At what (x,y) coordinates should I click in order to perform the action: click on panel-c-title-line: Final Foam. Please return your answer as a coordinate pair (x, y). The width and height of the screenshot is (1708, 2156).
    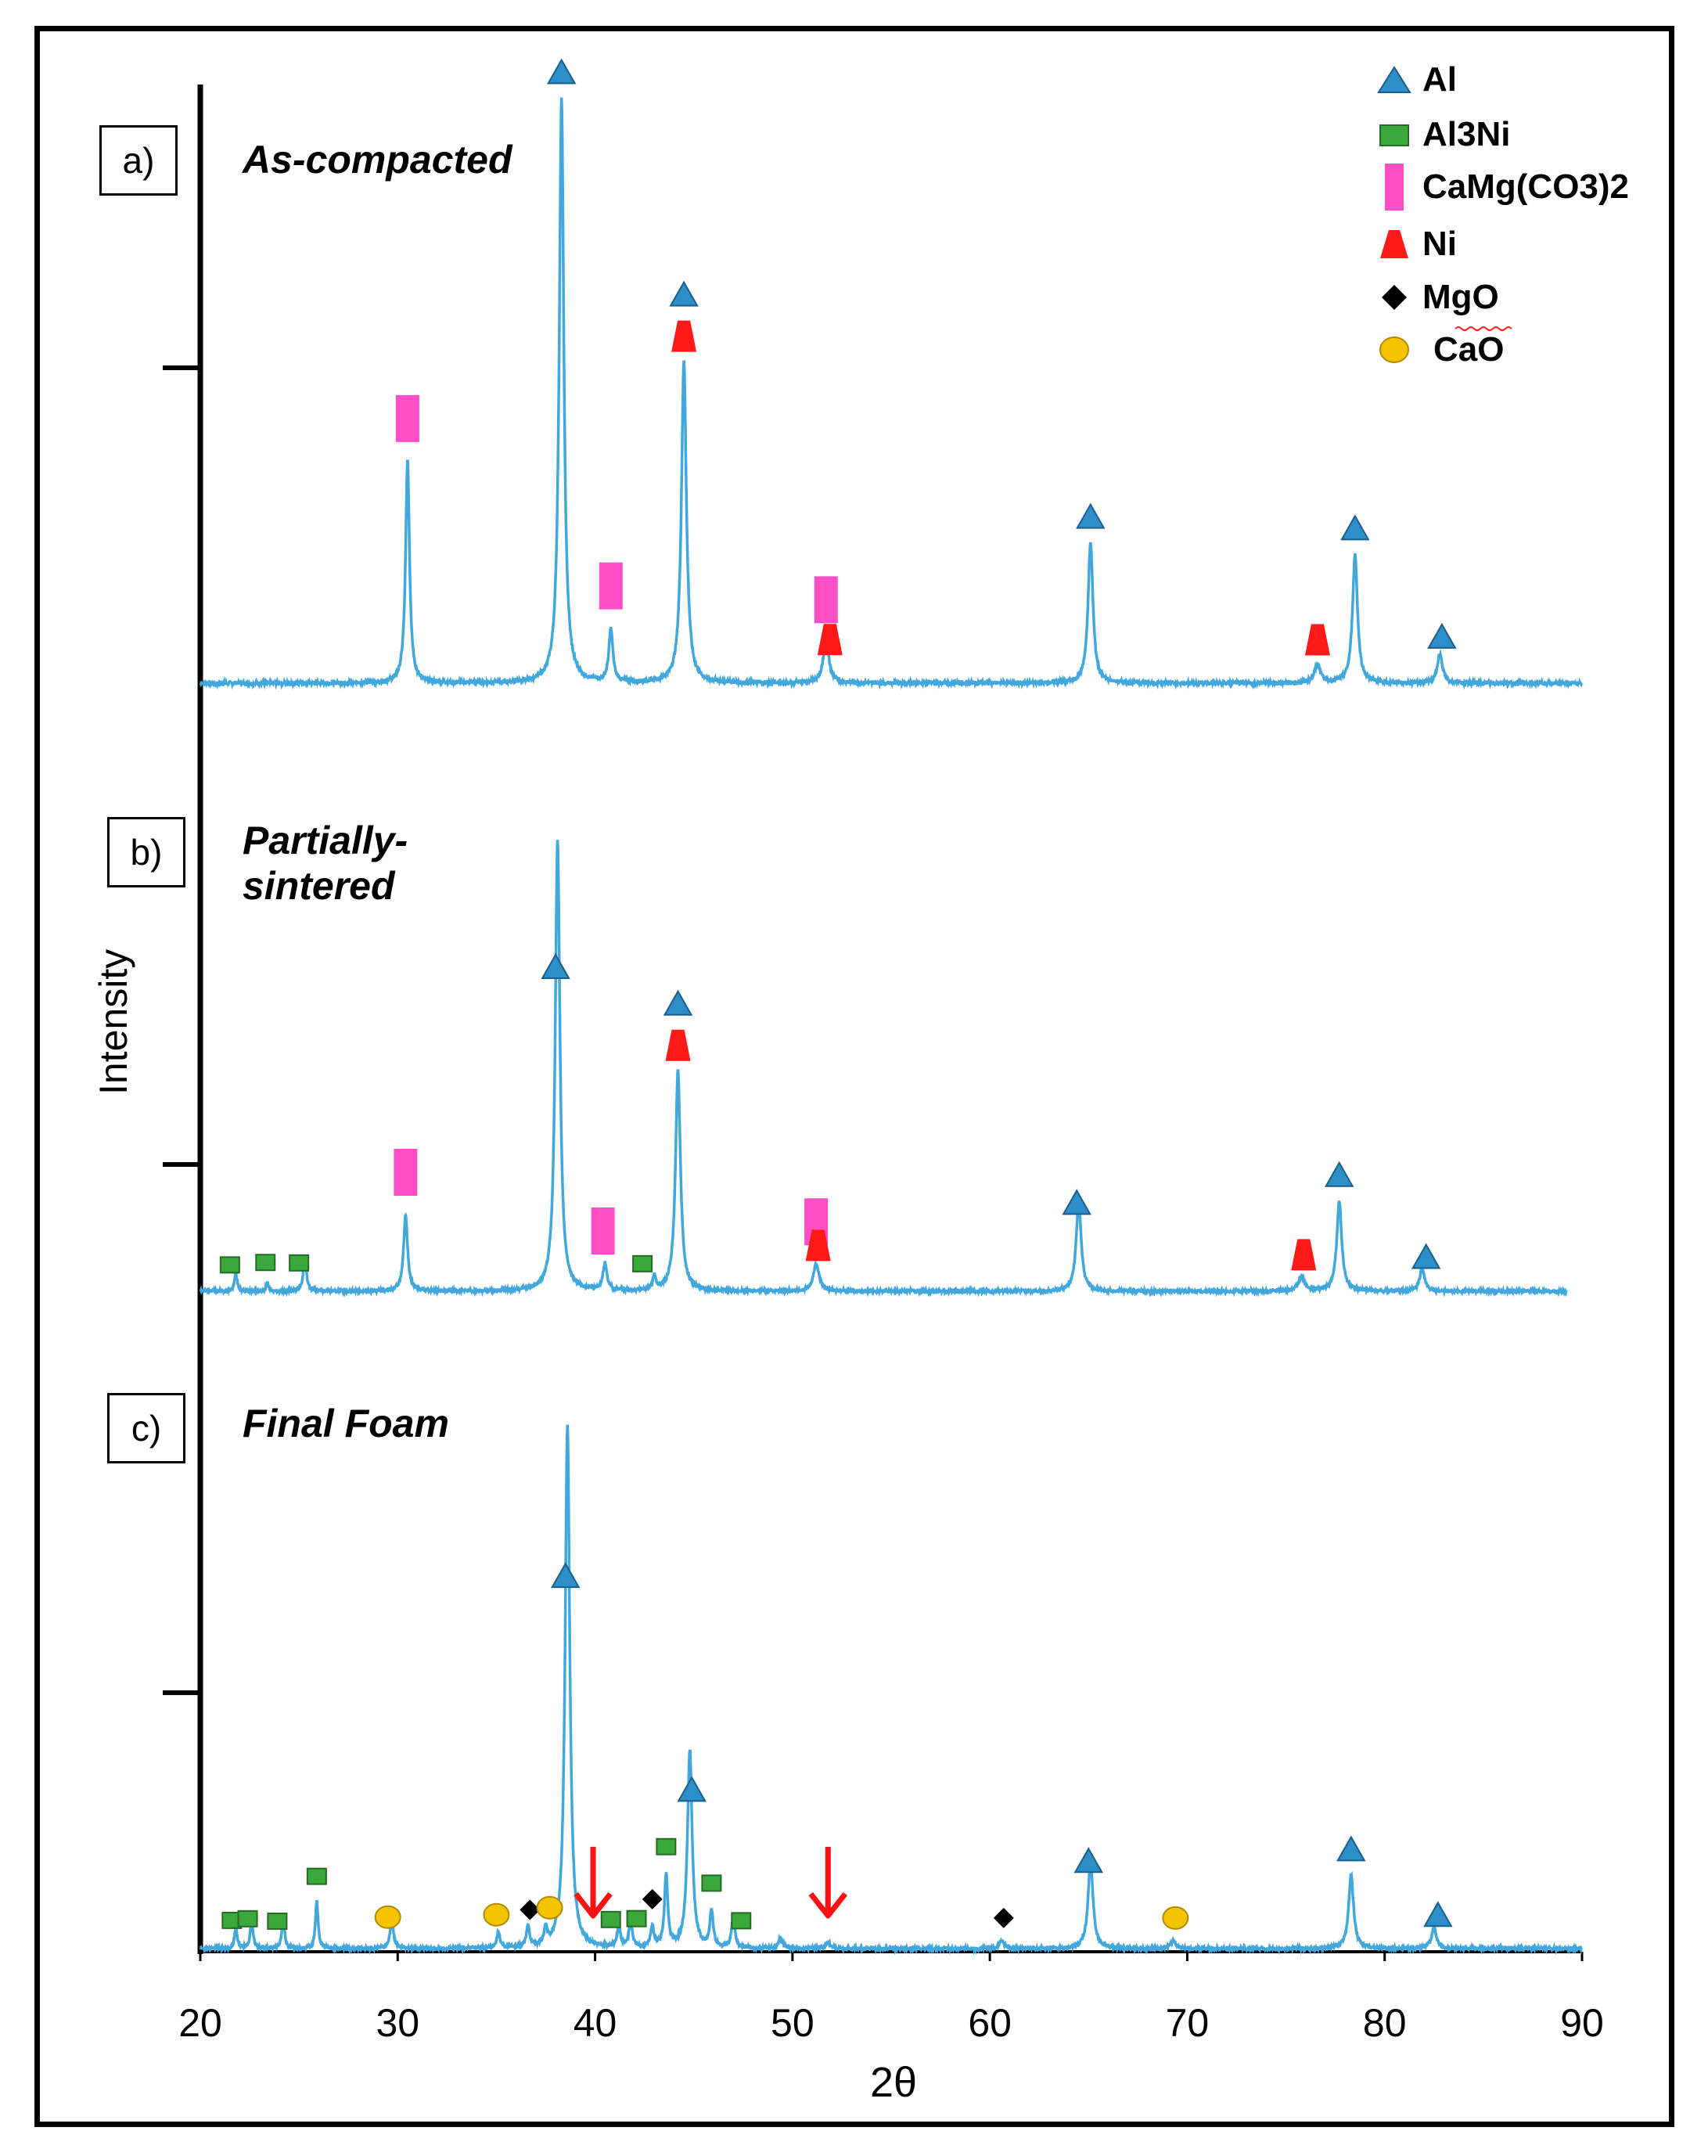
    Looking at the image, I should click on (346, 1423).